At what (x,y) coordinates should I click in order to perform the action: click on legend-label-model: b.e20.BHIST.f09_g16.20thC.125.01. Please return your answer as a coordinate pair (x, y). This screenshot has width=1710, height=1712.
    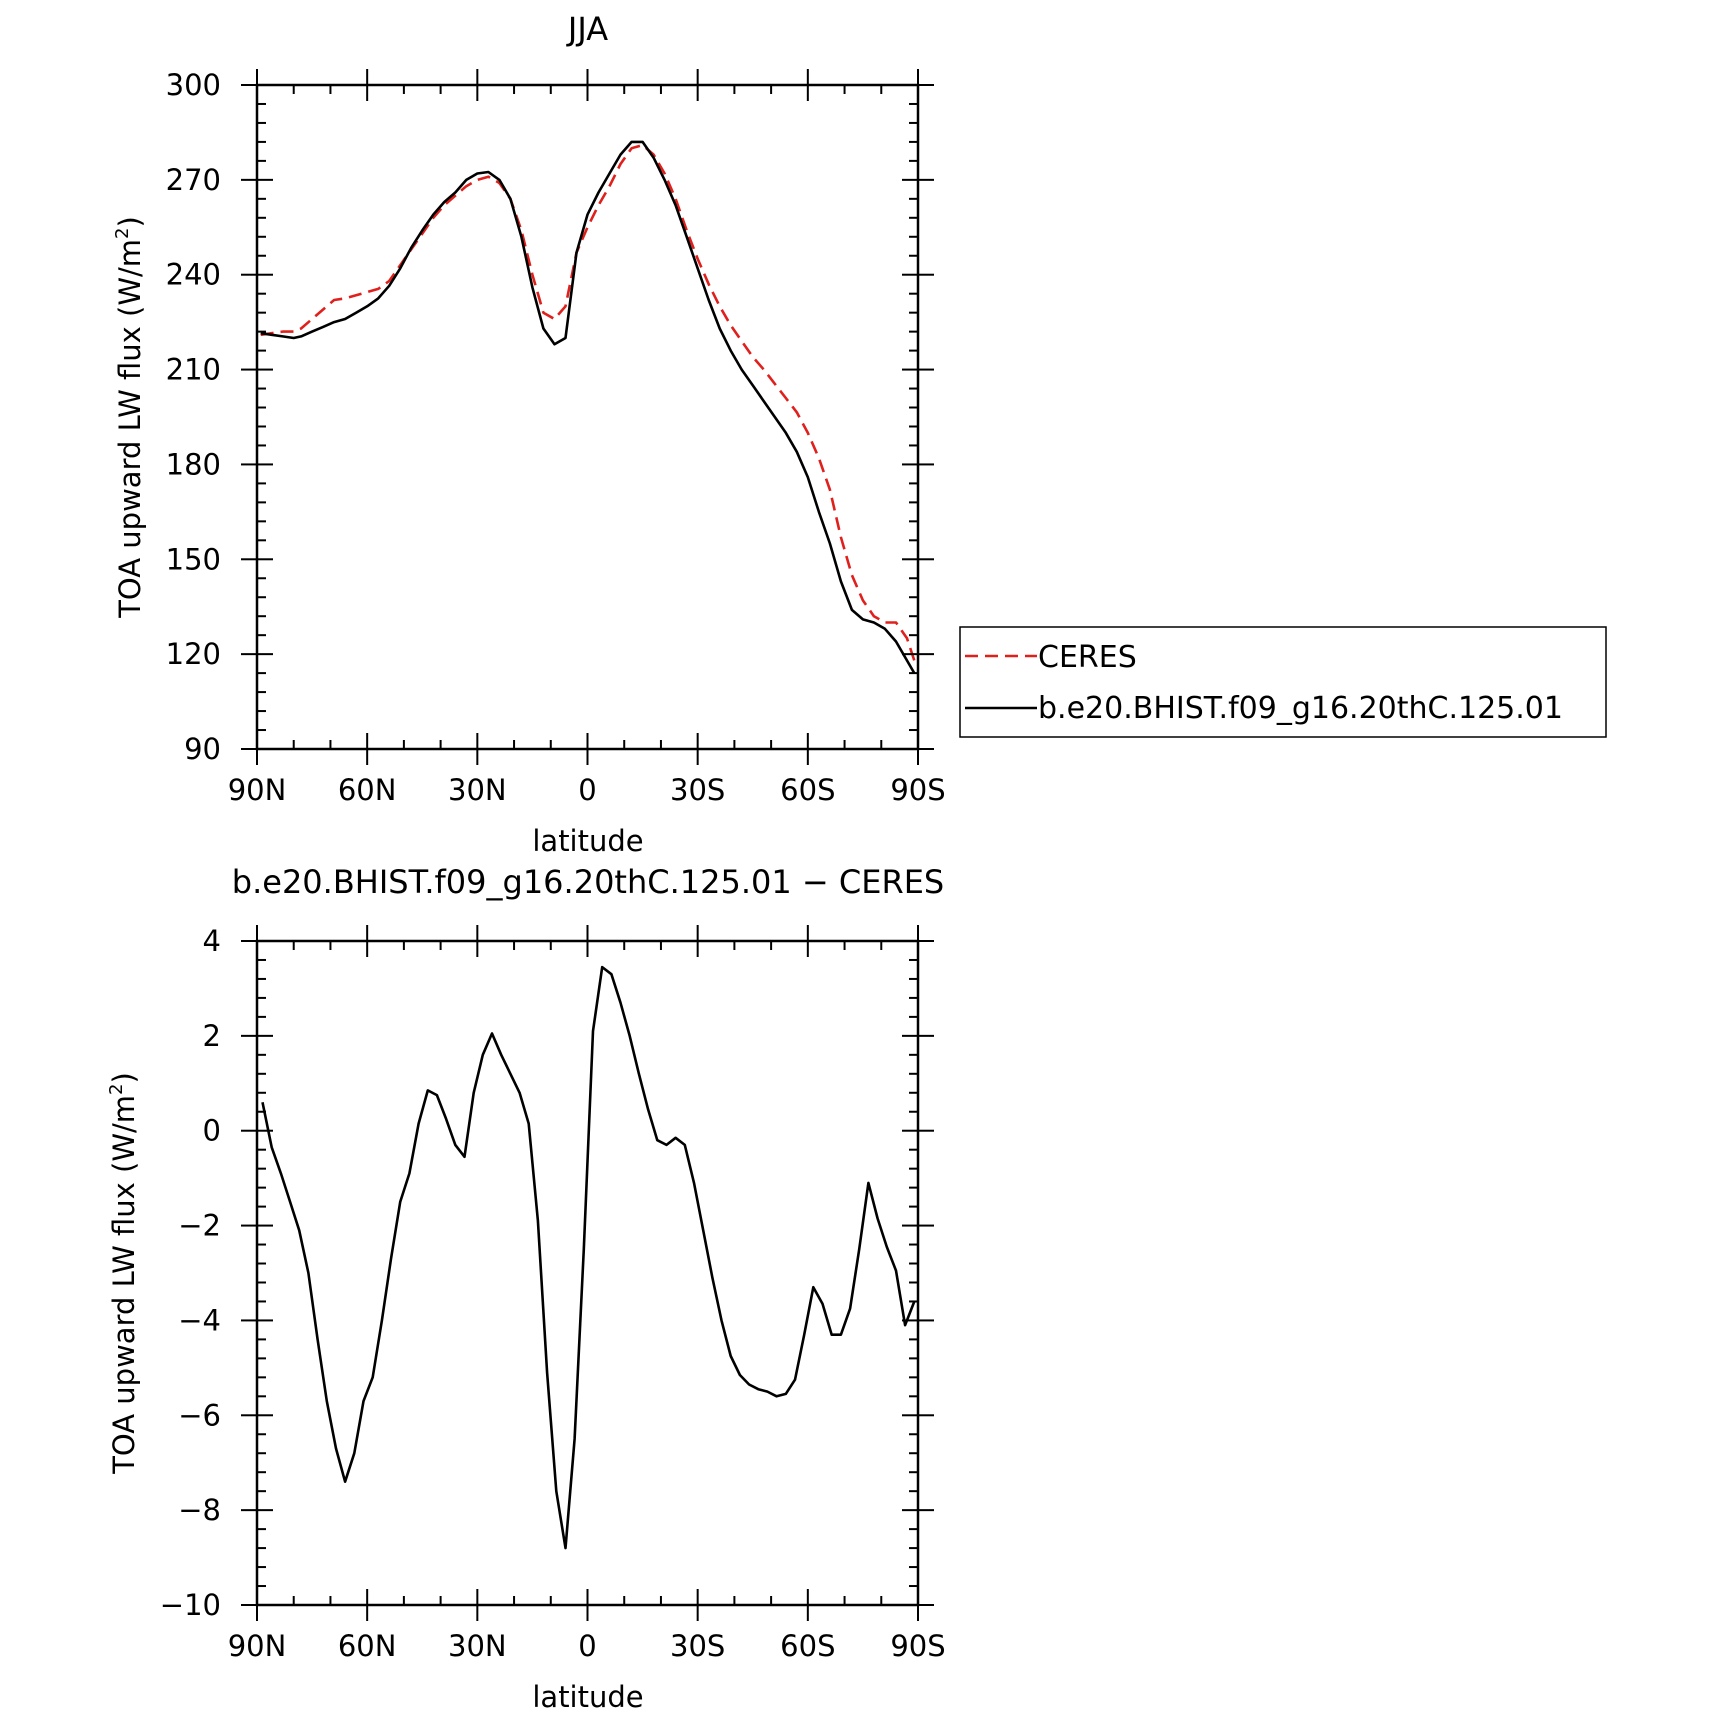
    Looking at the image, I should click on (1300, 708).